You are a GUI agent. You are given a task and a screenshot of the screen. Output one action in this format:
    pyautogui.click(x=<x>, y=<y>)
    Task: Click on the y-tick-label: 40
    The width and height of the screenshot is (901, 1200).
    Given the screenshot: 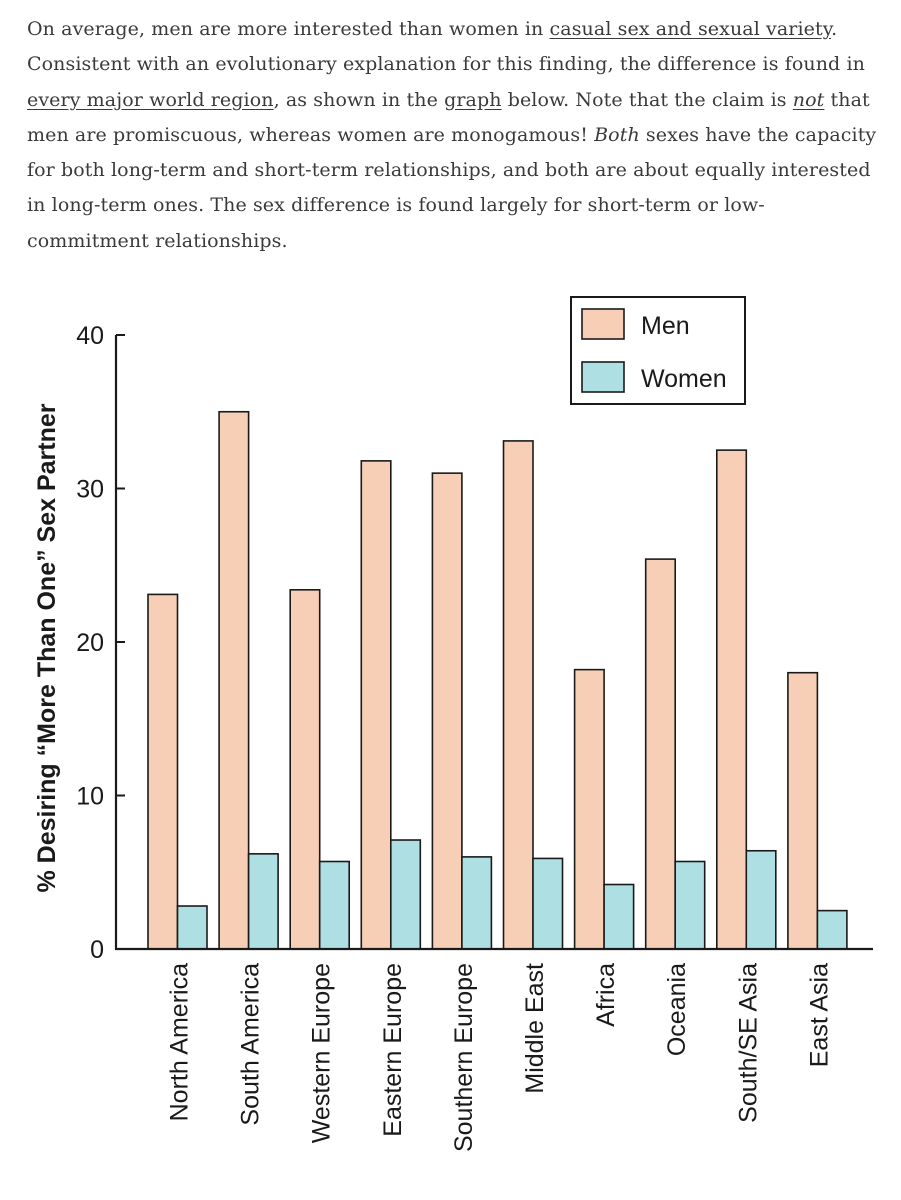 What is the action you would take?
    pyautogui.click(x=90, y=336)
    